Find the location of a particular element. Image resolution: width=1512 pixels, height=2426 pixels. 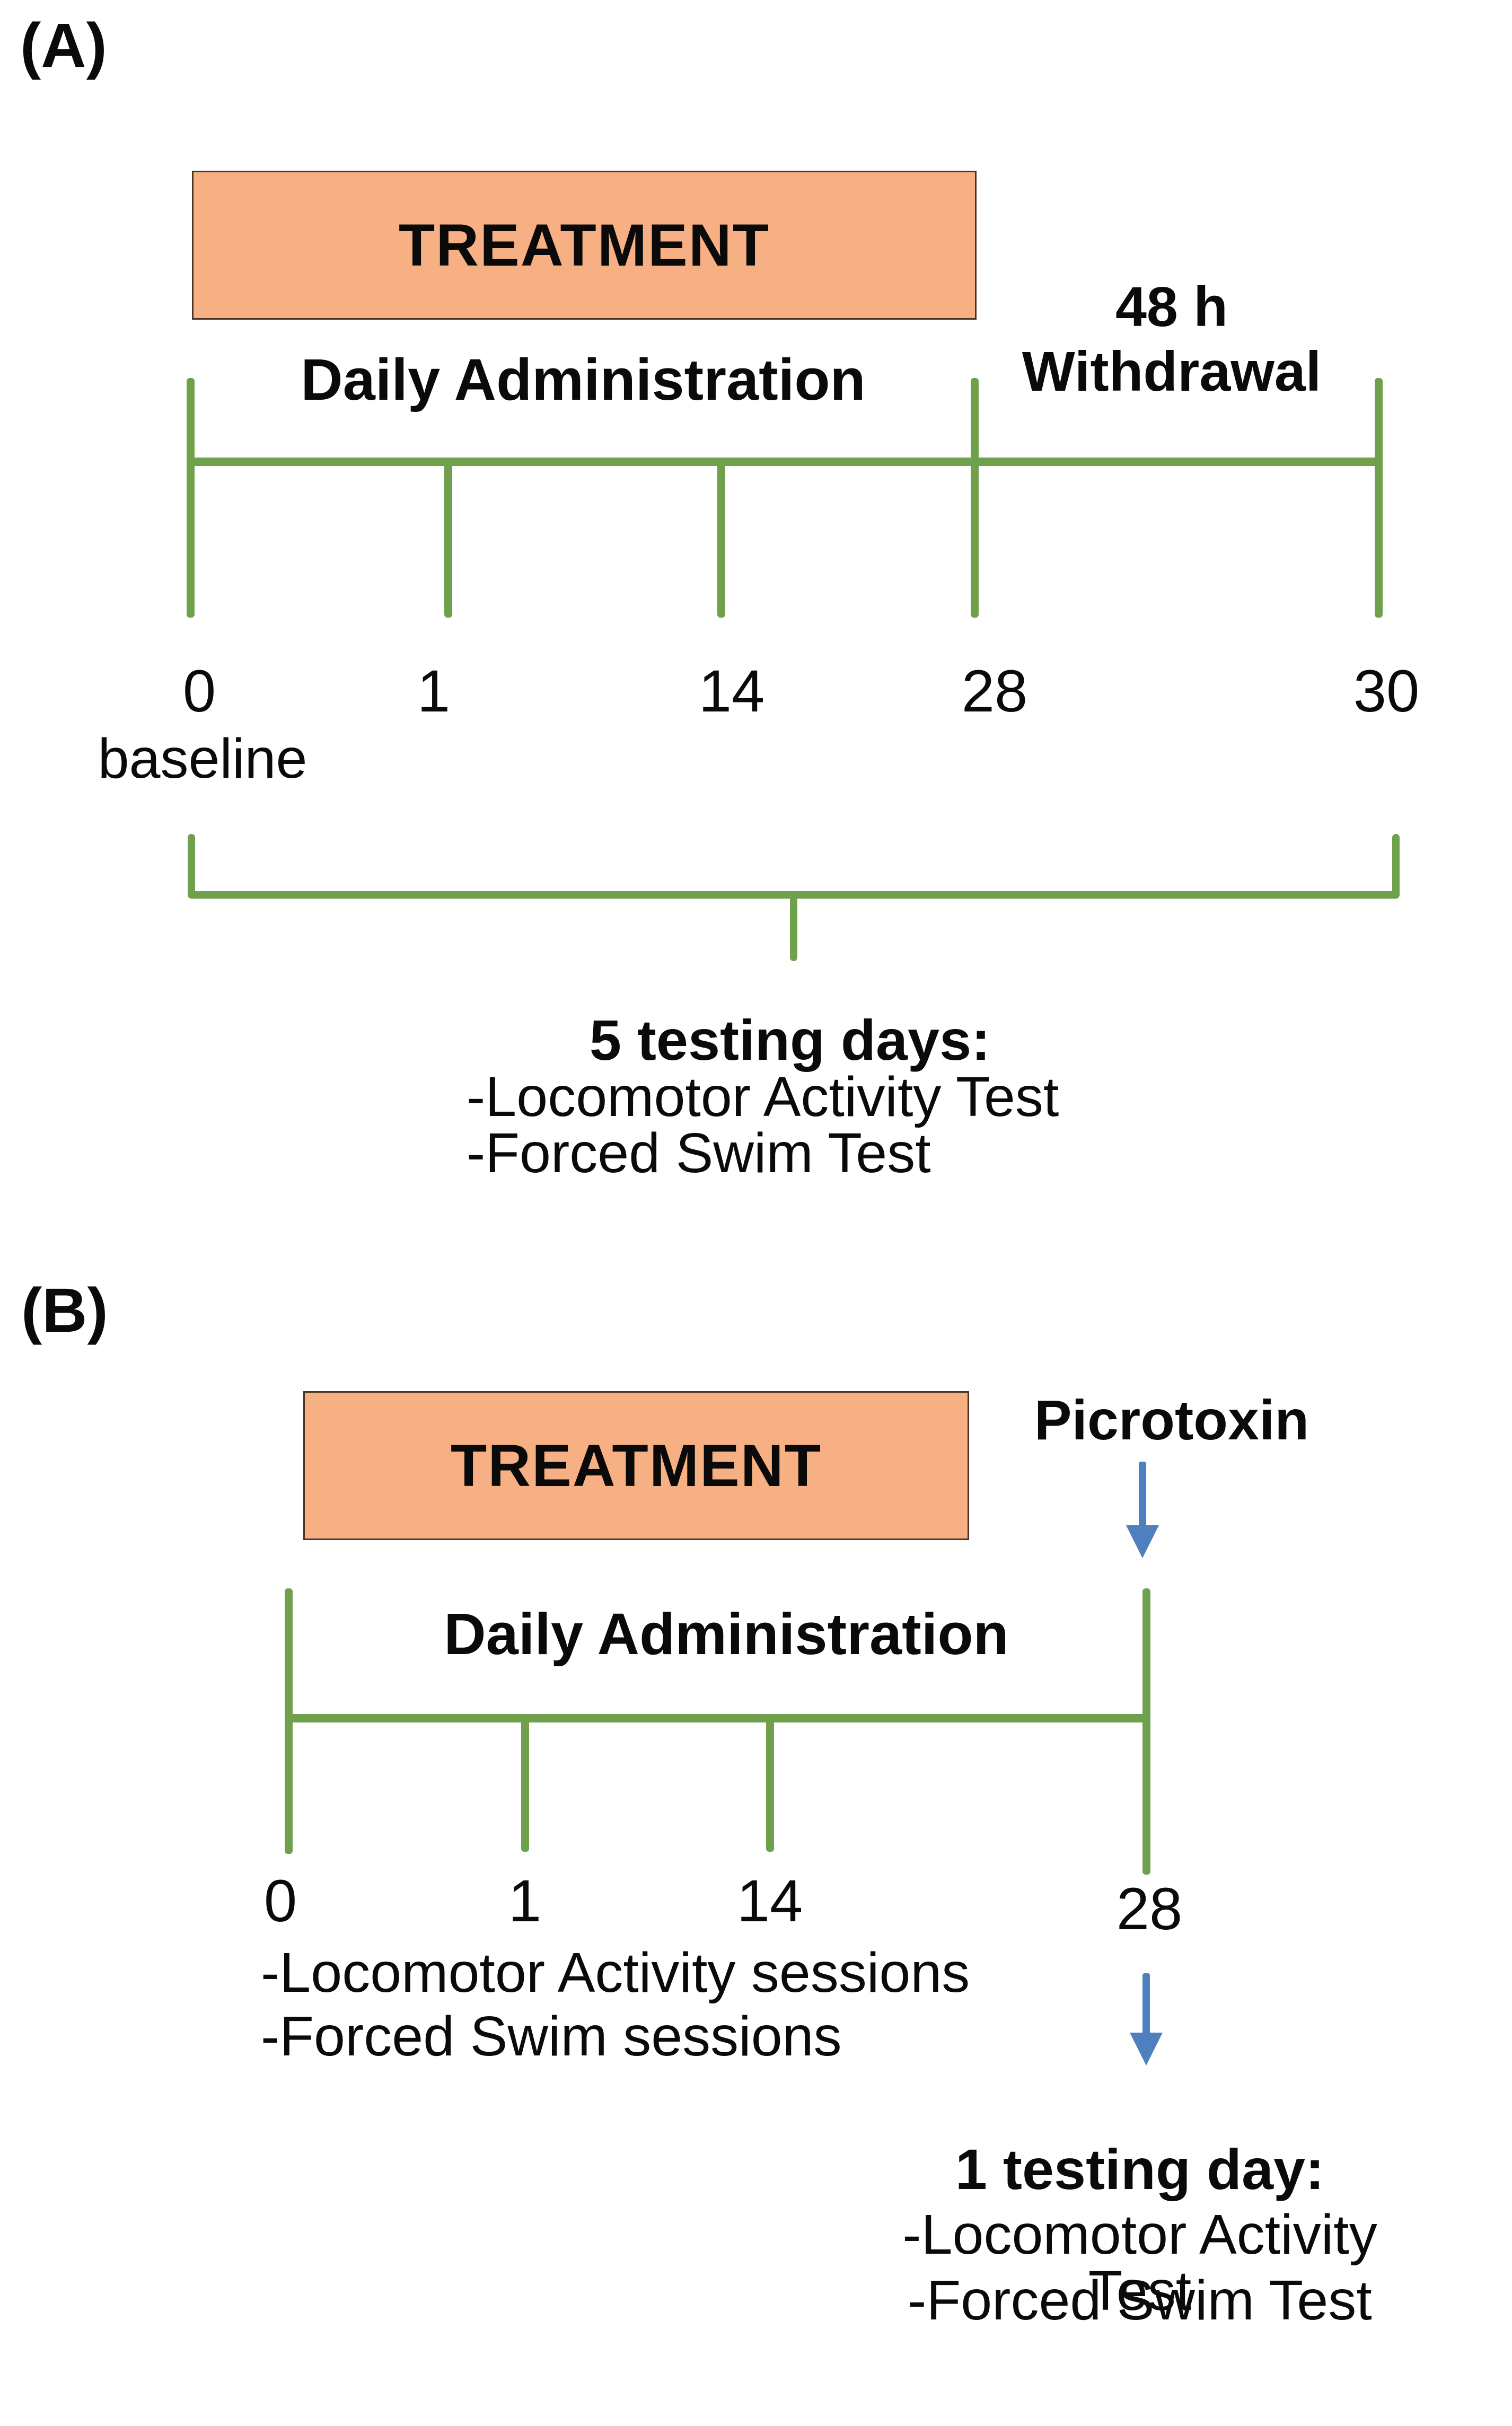

treatment-label-a: TREATMENT is located at coordinates (584, 245).